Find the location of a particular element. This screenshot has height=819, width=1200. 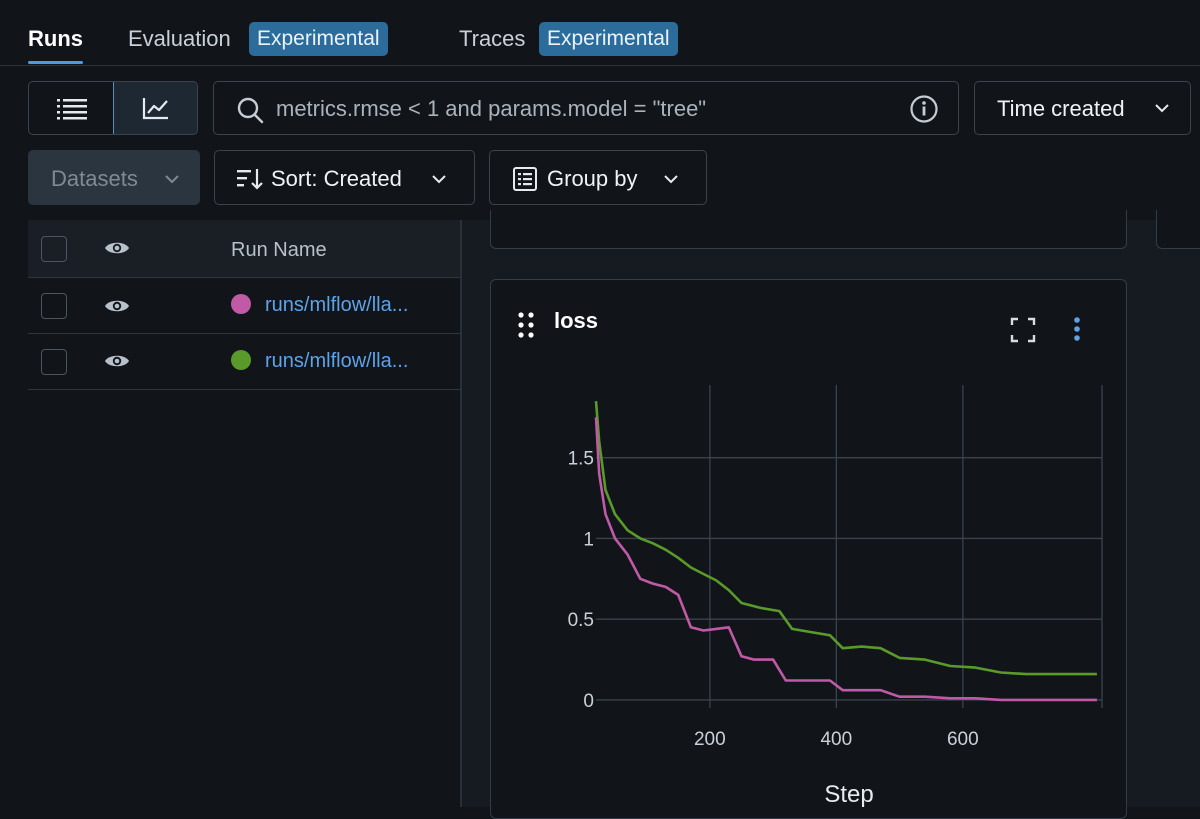

x-axis-label: Step is located at coordinates (848, 794).